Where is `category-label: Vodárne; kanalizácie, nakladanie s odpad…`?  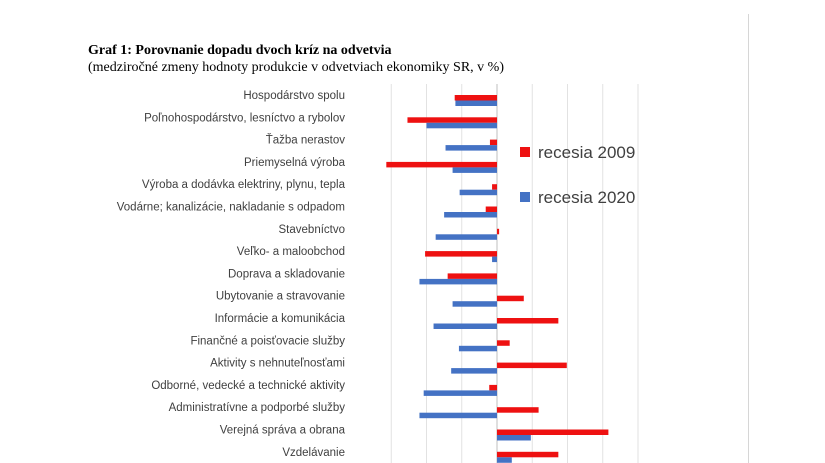 category-label: Vodárne; kanalizácie, nakladanie s odpad… is located at coordinates (231, 208).